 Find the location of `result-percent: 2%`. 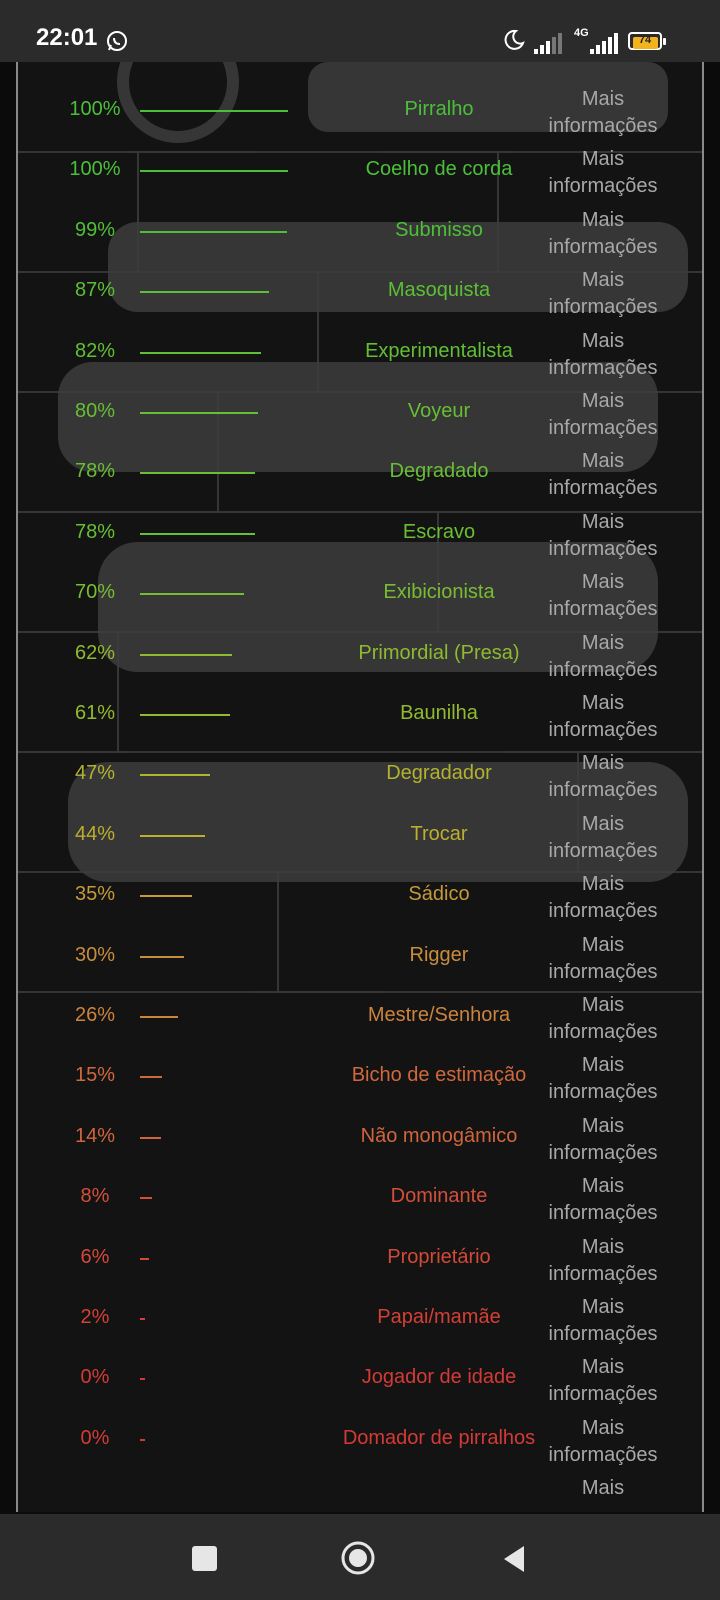

result-percent: 2% is located at coordinates (95, 1317).